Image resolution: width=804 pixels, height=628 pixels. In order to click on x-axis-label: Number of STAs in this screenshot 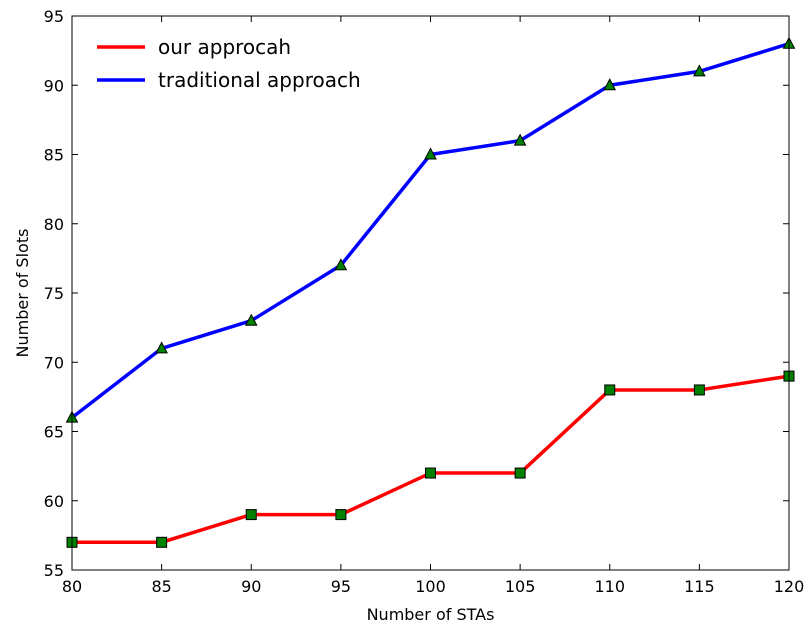, I will do `click(431, 614)`.